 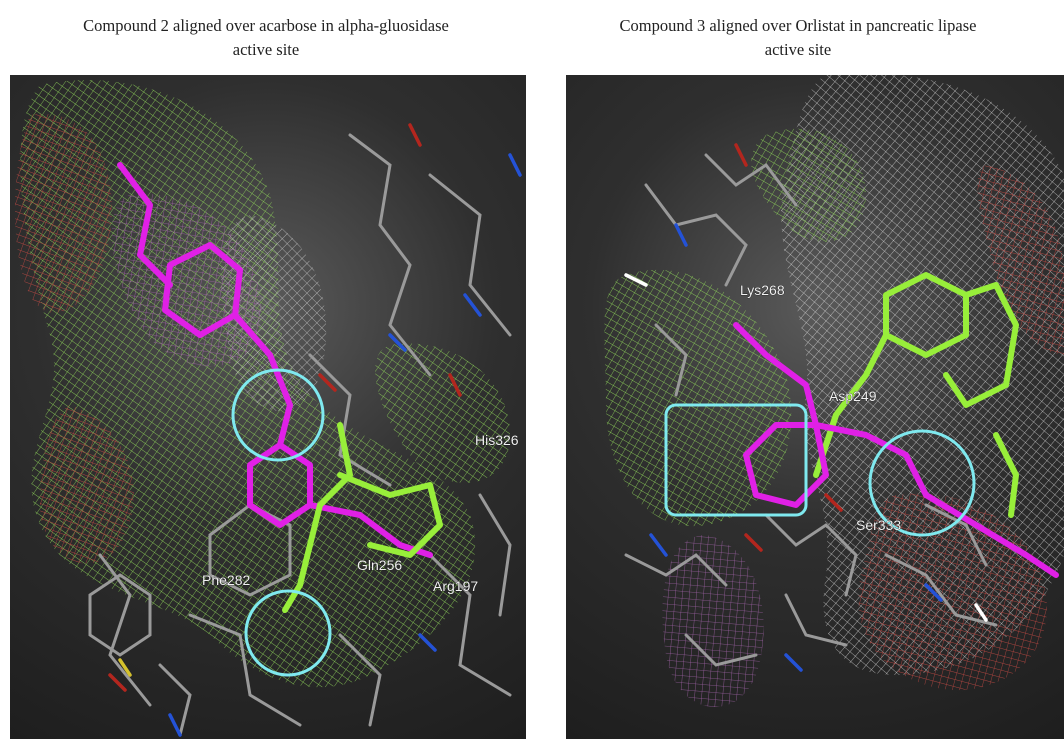 What do you see at coordinates (288, 633) in the screenshot?
I see `left-highlight-circle-lower` at bounding box center [288, 633].